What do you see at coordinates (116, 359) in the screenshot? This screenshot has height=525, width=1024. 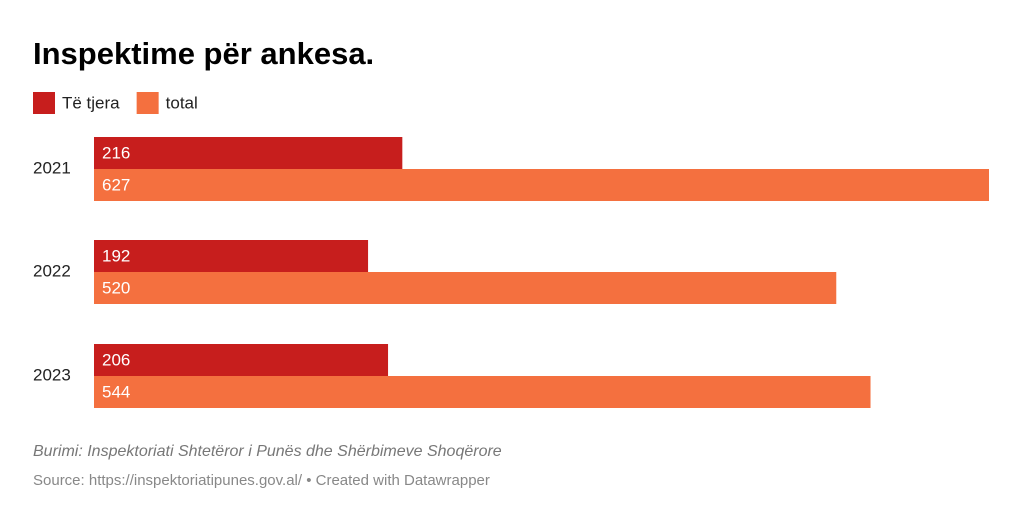 I see `value-label: 206` at bounding box center [116, 359].